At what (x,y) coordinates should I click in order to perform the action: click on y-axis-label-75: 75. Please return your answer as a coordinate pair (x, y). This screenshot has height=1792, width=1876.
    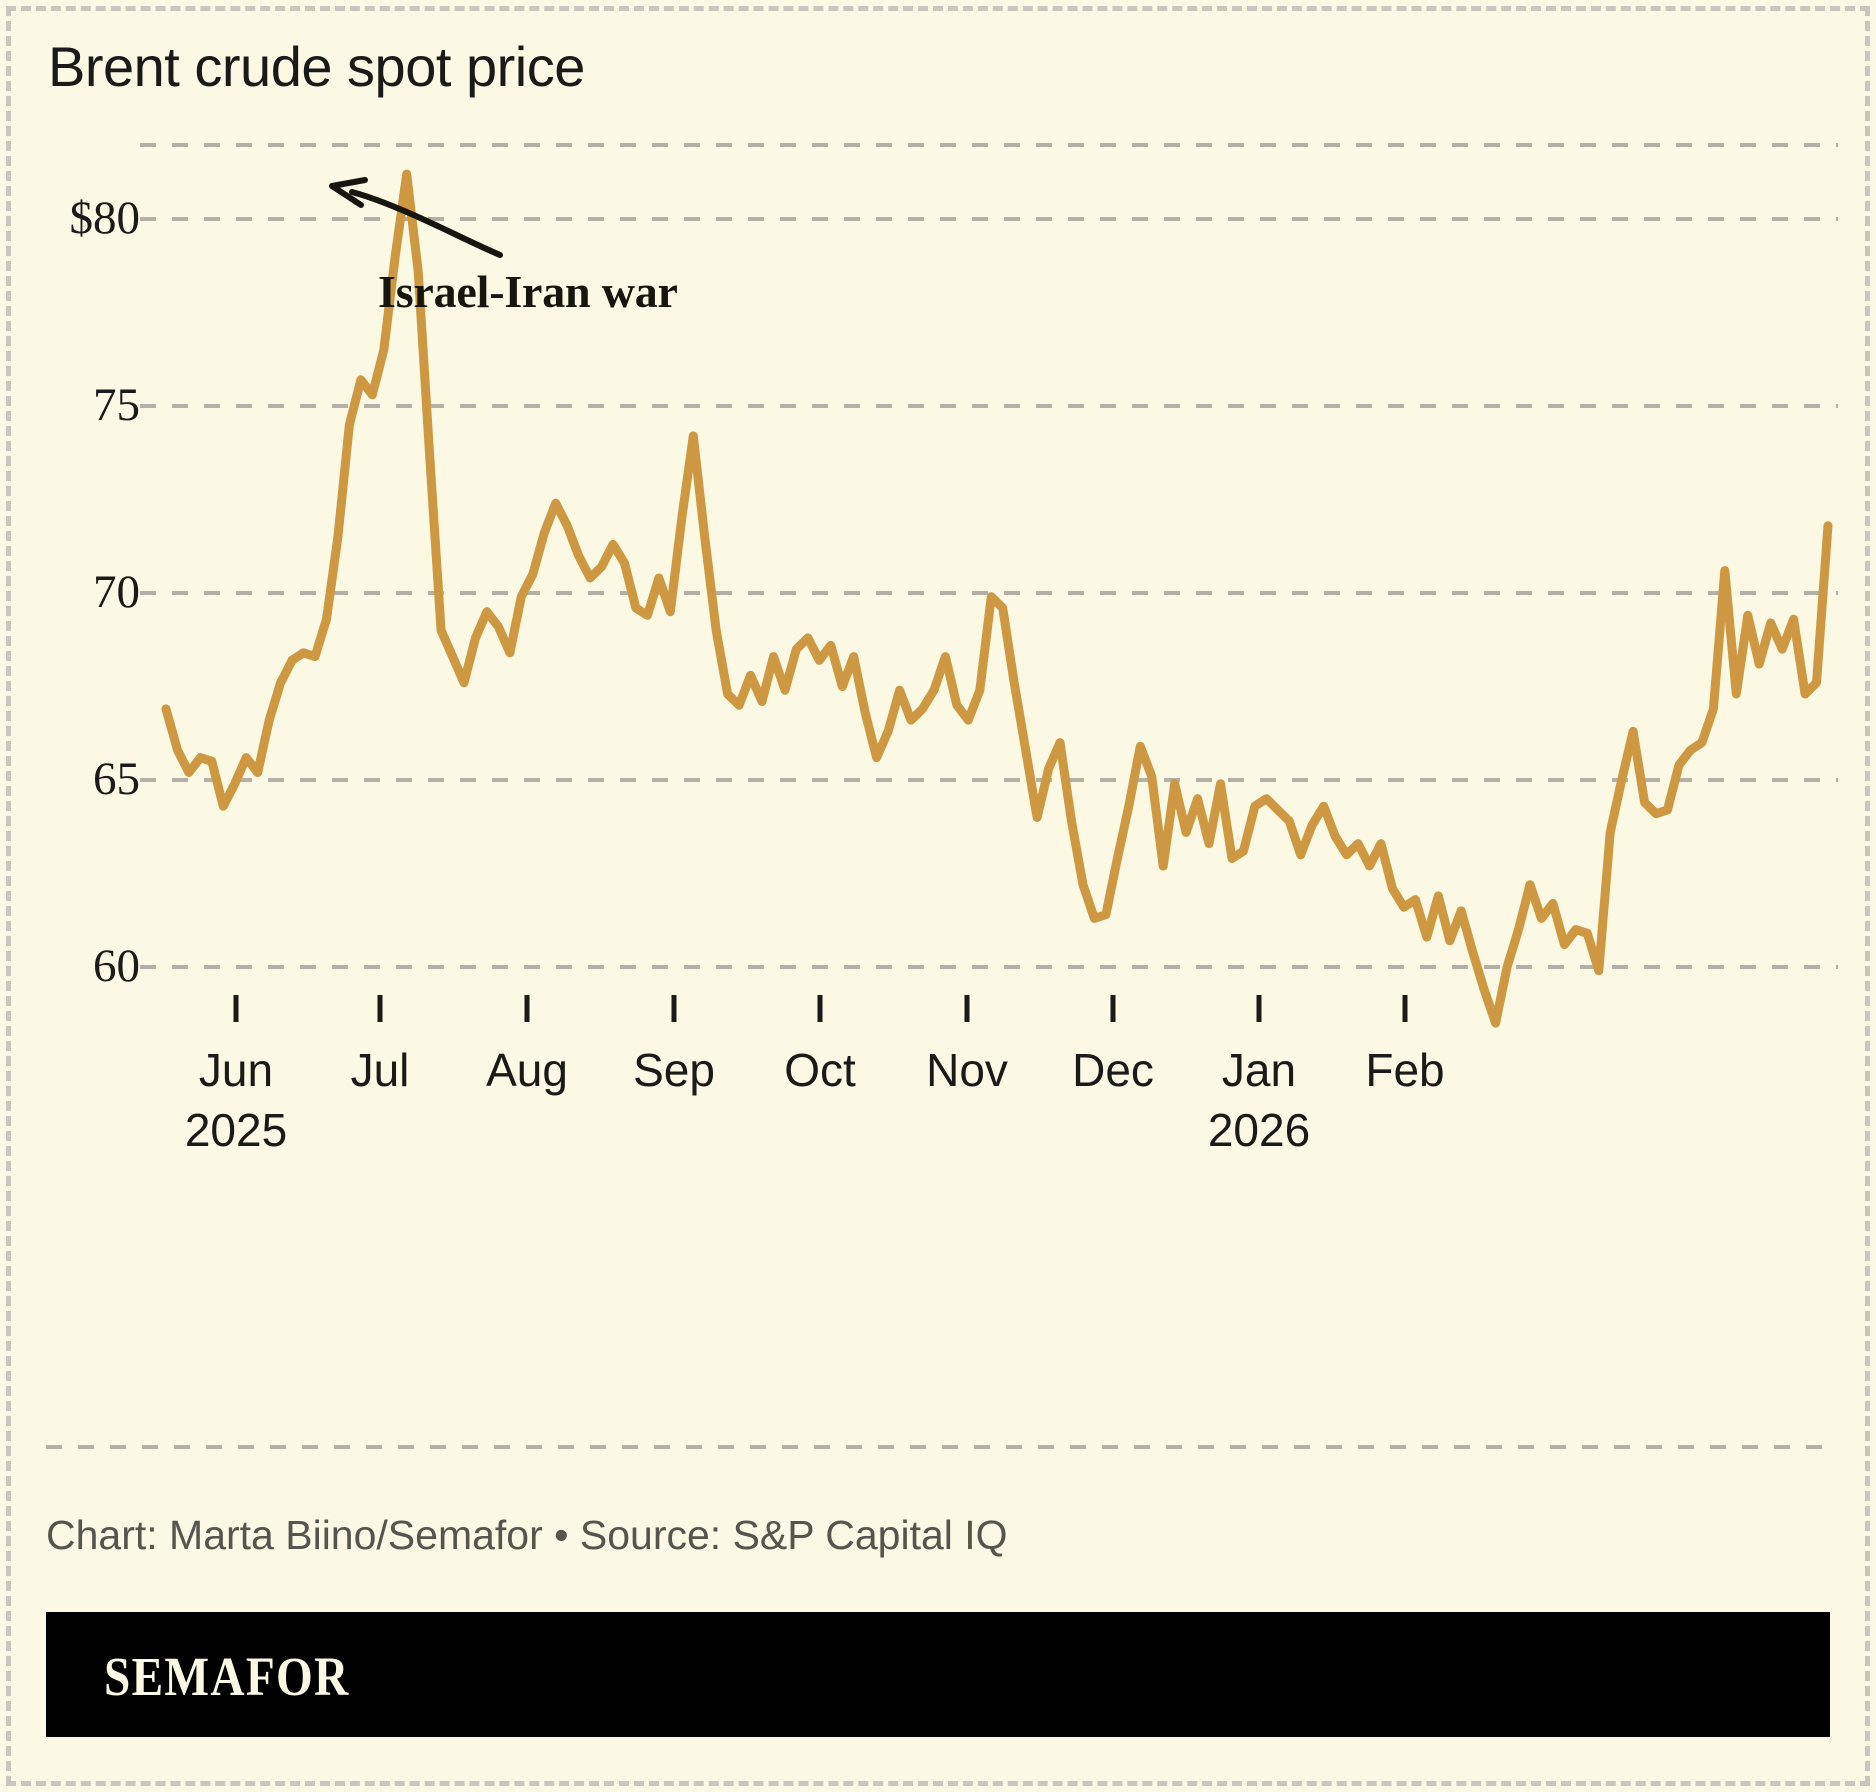
    Looking at the image, I should click on (116, 405).